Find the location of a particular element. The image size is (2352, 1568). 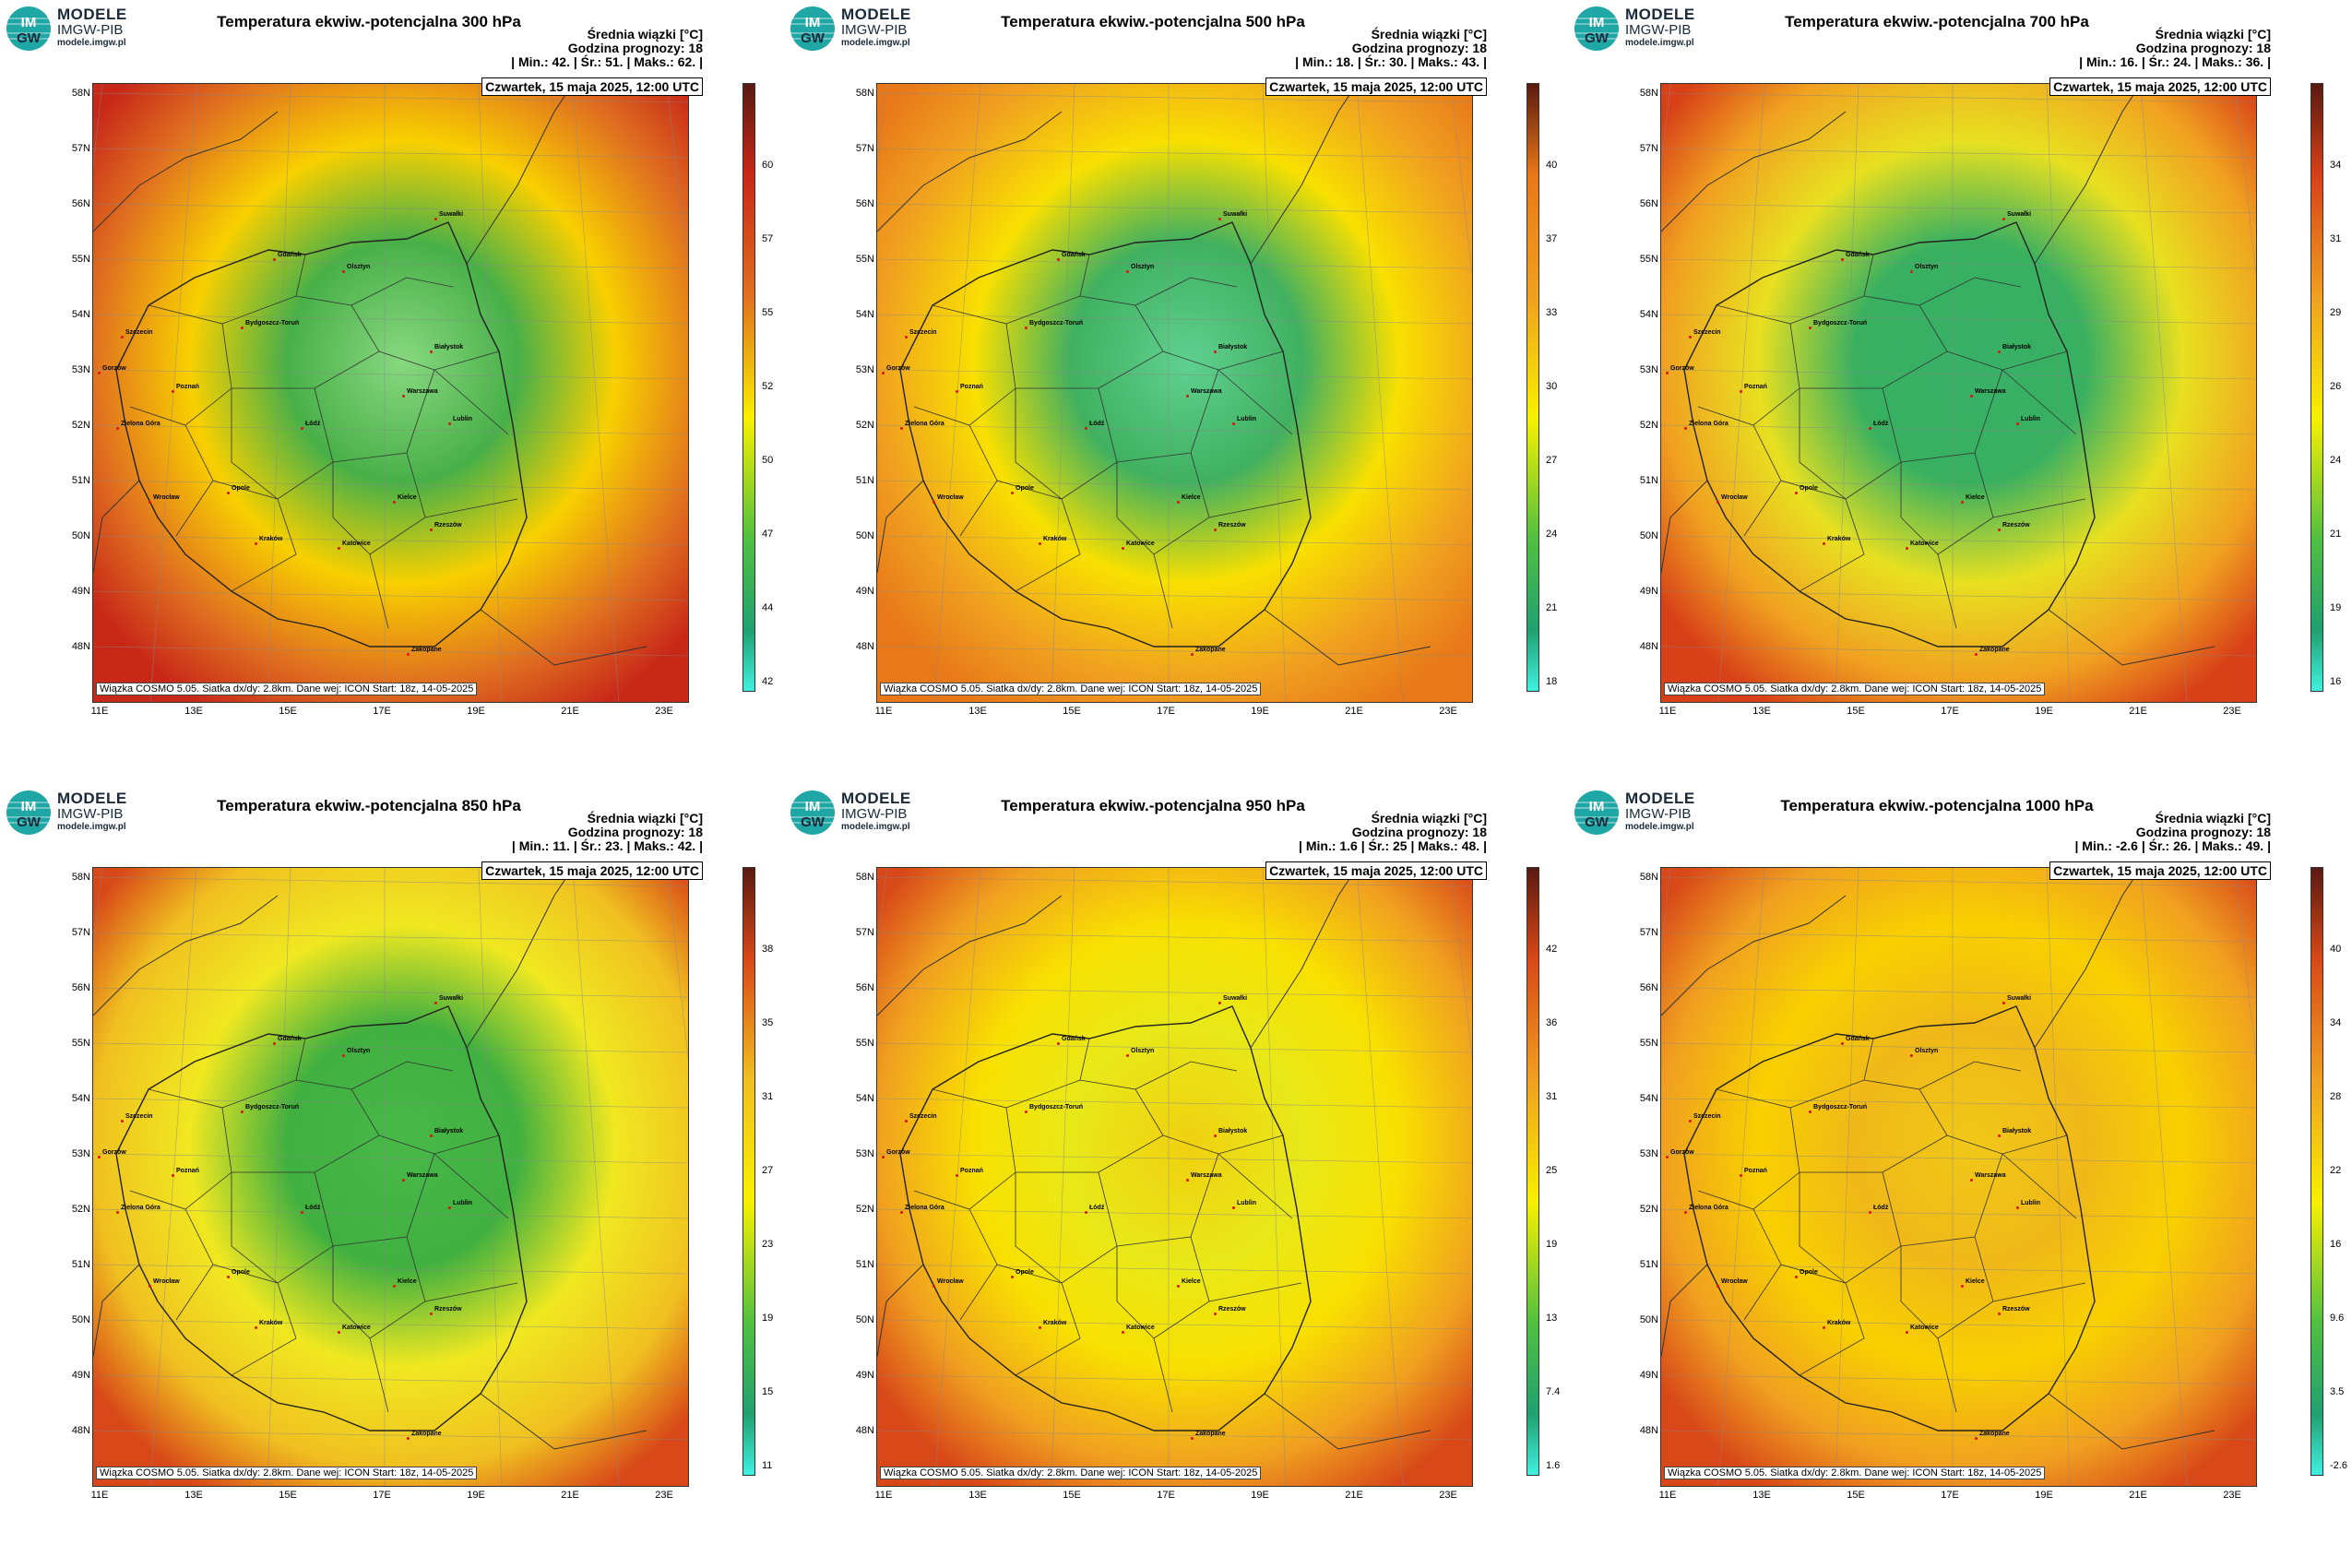

svg-text: IM is located at coordinates (813, 22).